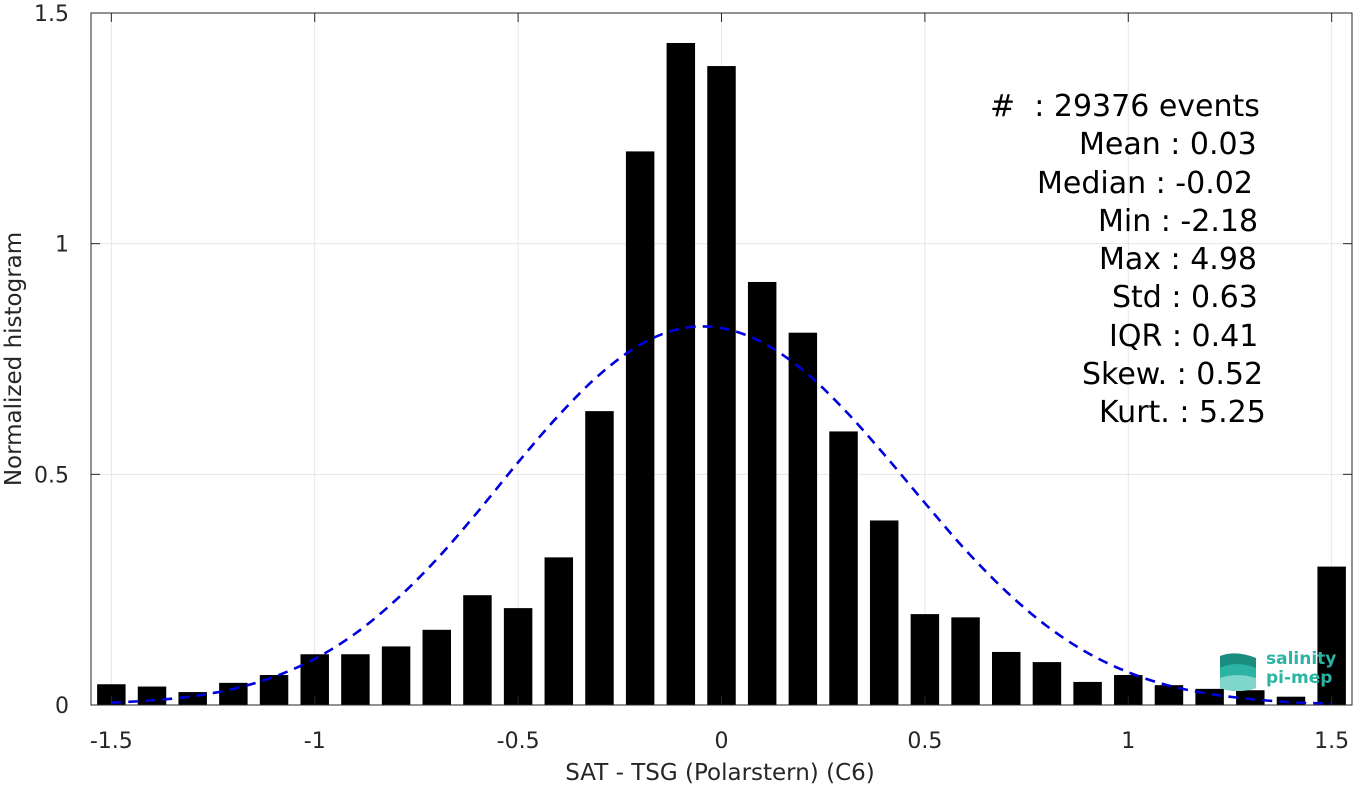 The width and height of the screenshot is (1367, 785). I want to click on stat-skew: Skew. : 0.52, so click(1173, 375).